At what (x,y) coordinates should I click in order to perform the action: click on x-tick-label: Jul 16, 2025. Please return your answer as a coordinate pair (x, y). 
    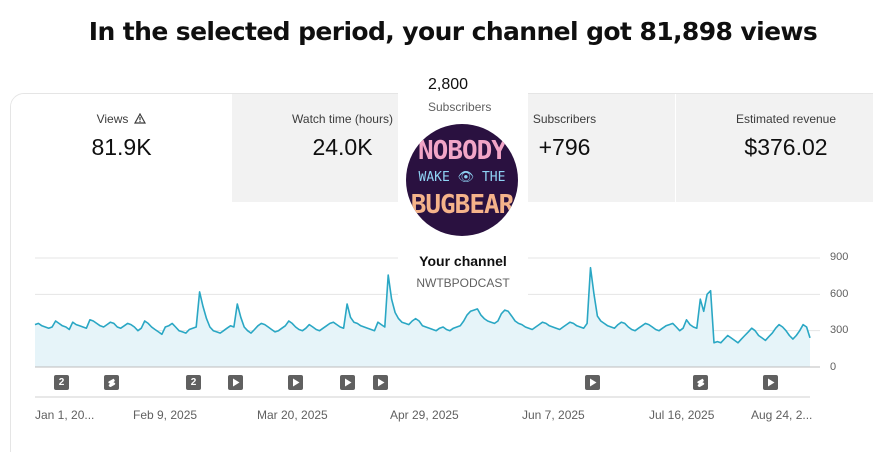
    Looking at the image, I should click on (682, 415).